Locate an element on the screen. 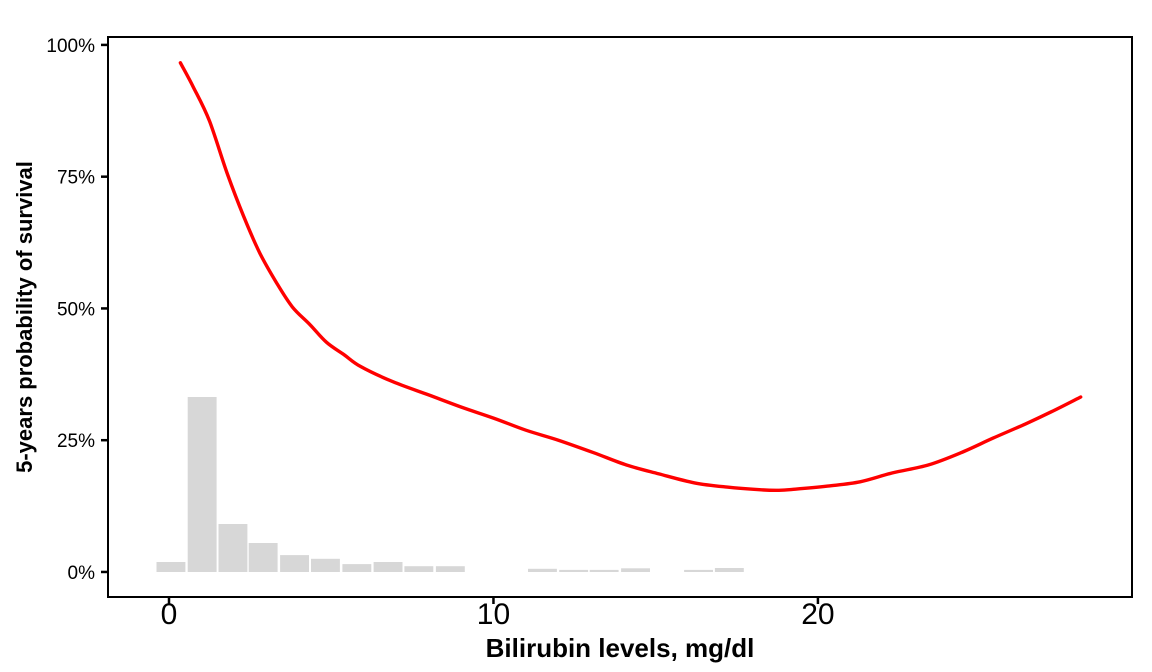 This screenshot has width=1152, height=672. x-tick-label: 20 is located at coordinates (817, 614).